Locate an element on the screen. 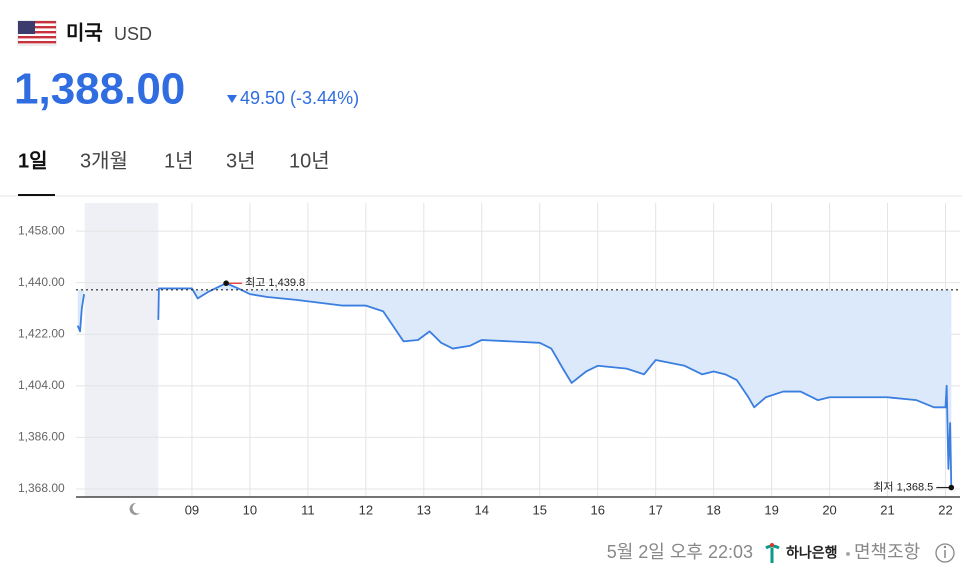 The width and height of the screenshot is (966, 580). y-tick-label: 1,440.00 is located at coordinates (41, 282).